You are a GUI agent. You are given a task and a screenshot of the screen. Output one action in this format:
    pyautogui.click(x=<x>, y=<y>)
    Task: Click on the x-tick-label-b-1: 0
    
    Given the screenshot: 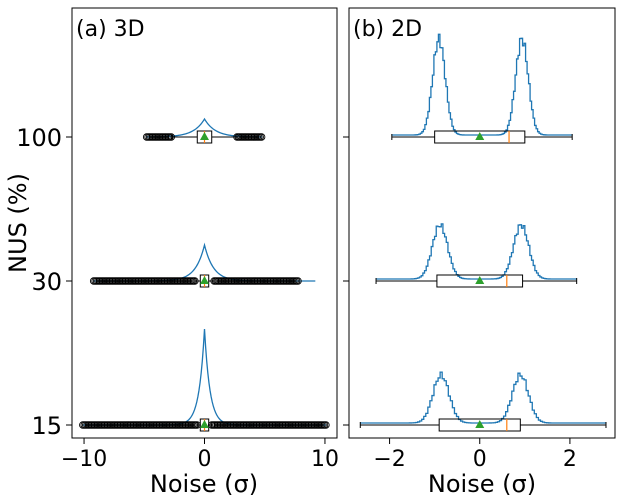 What is the action you would take?
    pyautogui.click(x=480, y=459)
    